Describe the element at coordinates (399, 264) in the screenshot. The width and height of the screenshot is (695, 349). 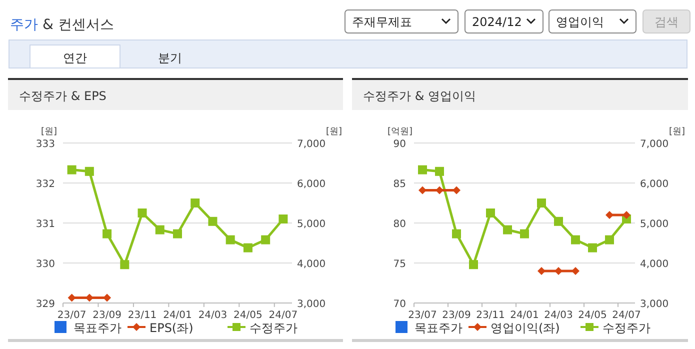
I see `y-tick-label: 75` at that location.